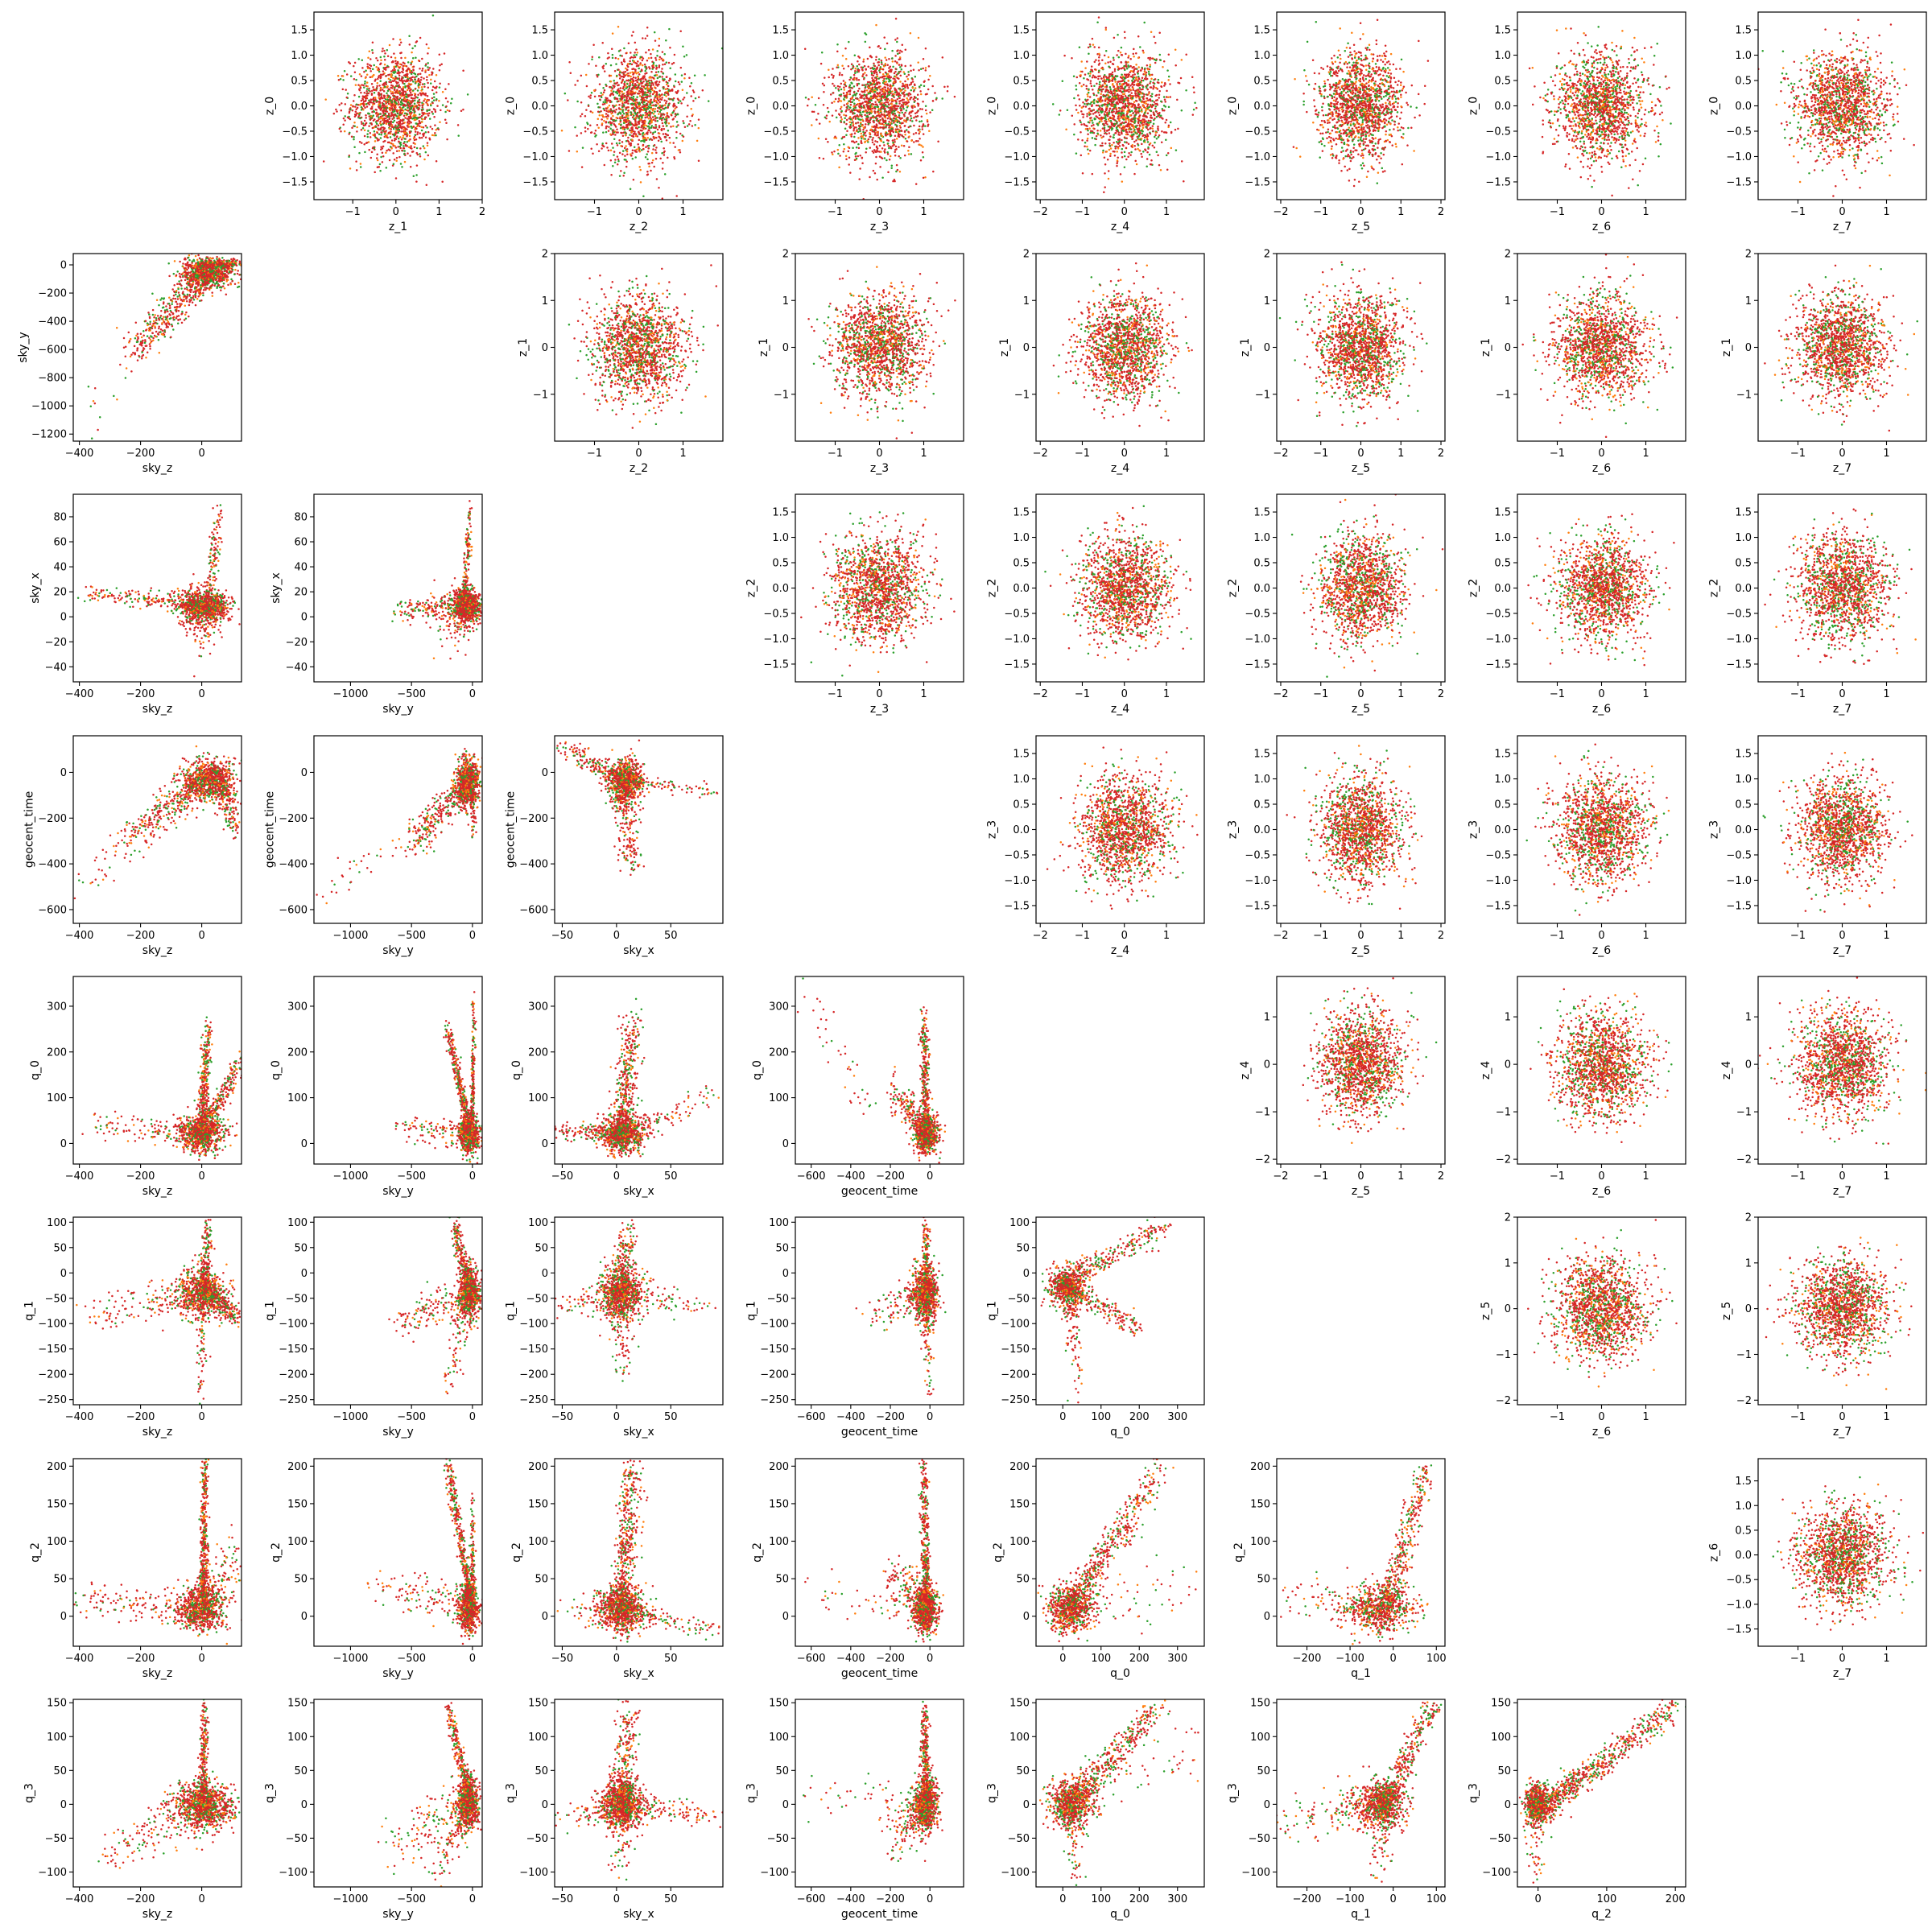  What do you see at coordinates (924, 212) in the screenshot?
I see `x-tick-label: 1` at bounding box center [924, 212].